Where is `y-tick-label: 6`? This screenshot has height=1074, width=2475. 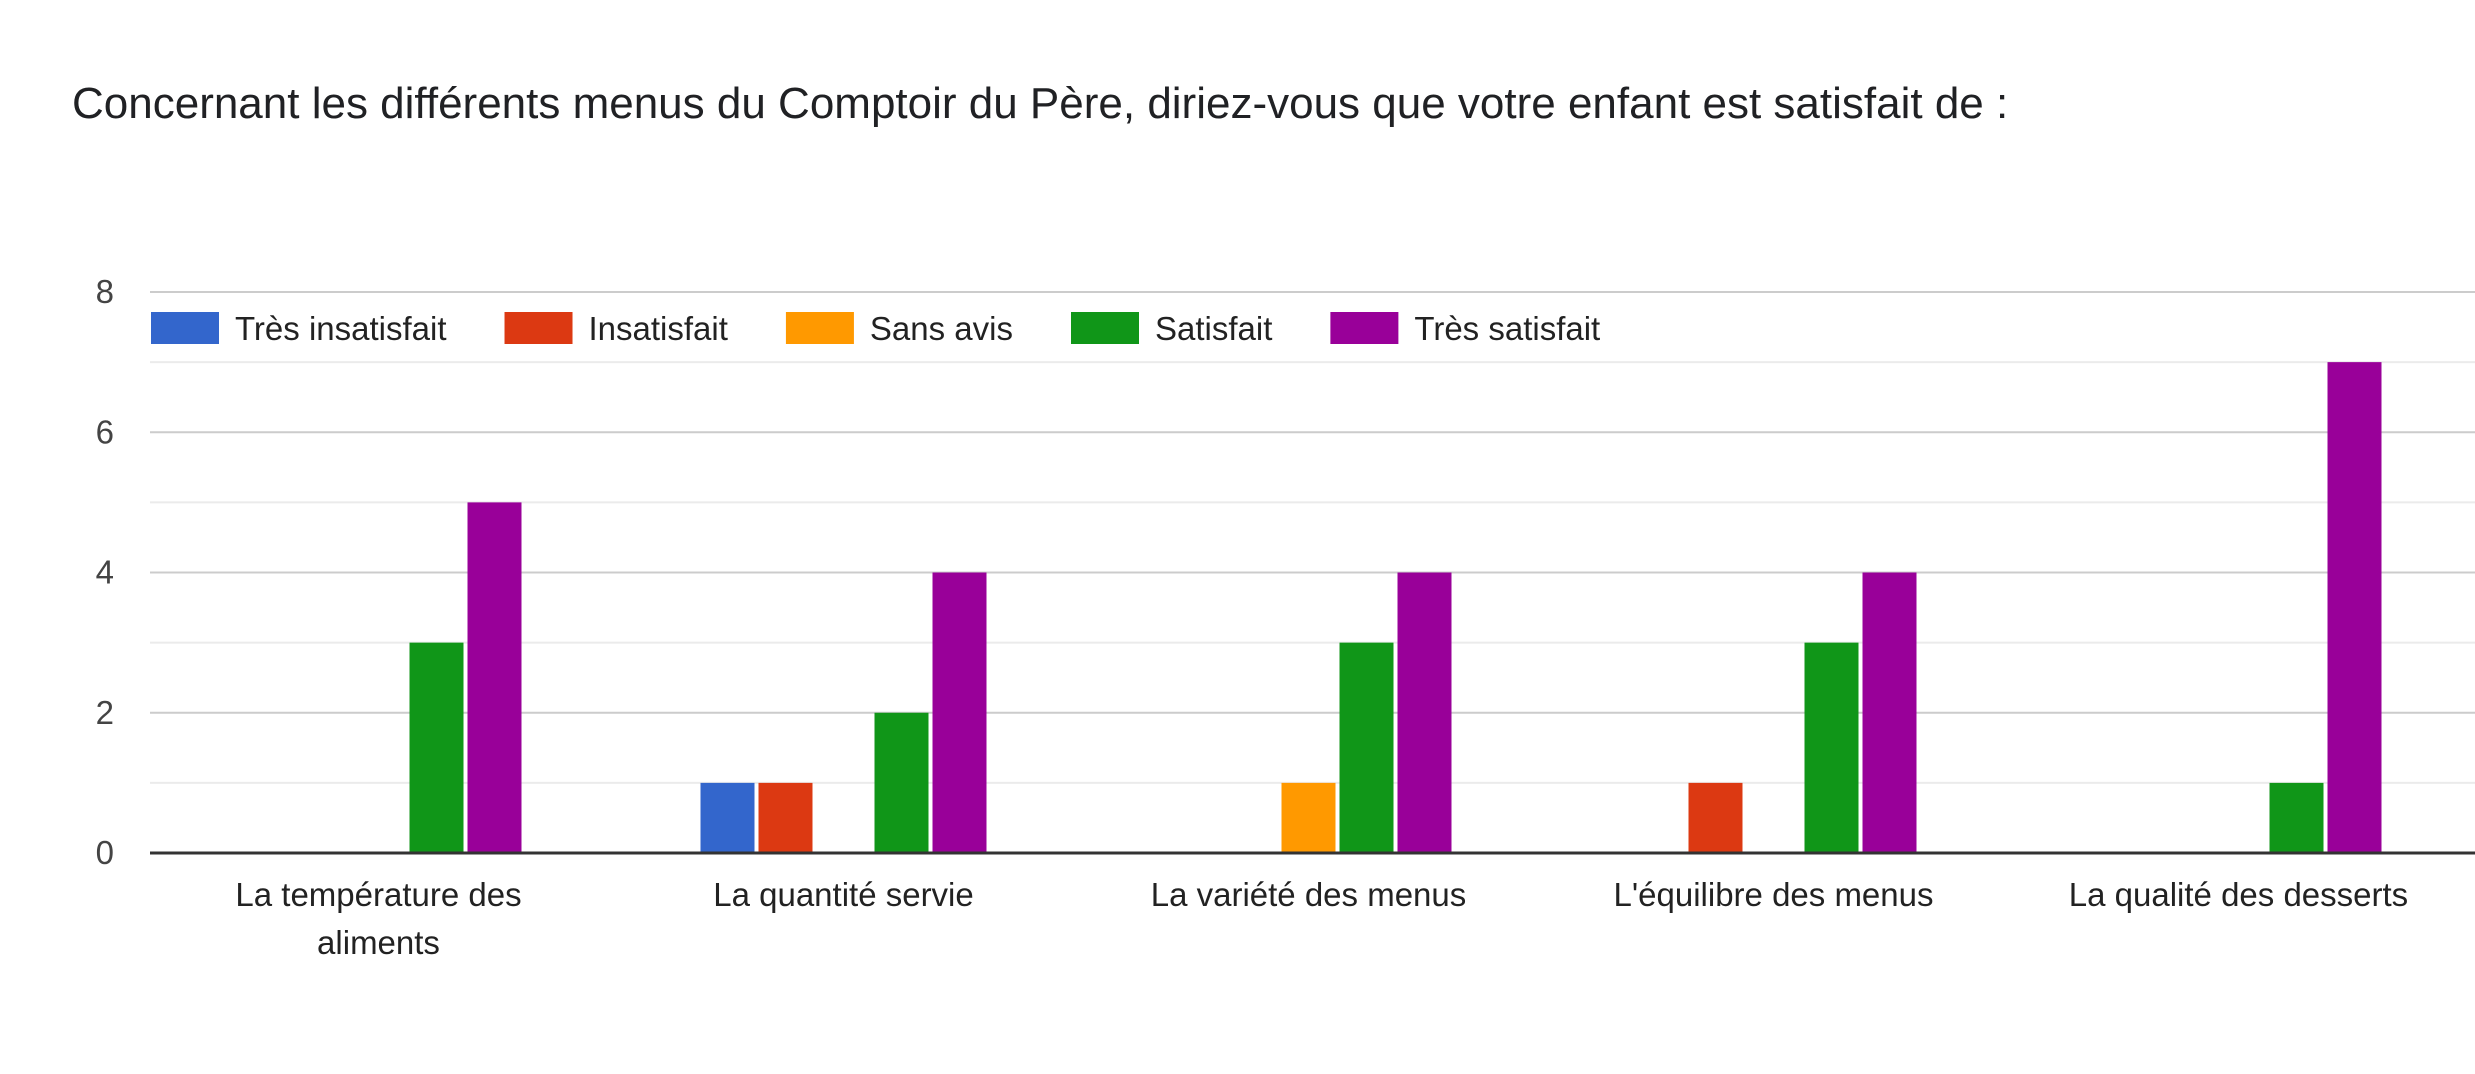 y-tick-label: 6 is located at coordinates (105, 431).